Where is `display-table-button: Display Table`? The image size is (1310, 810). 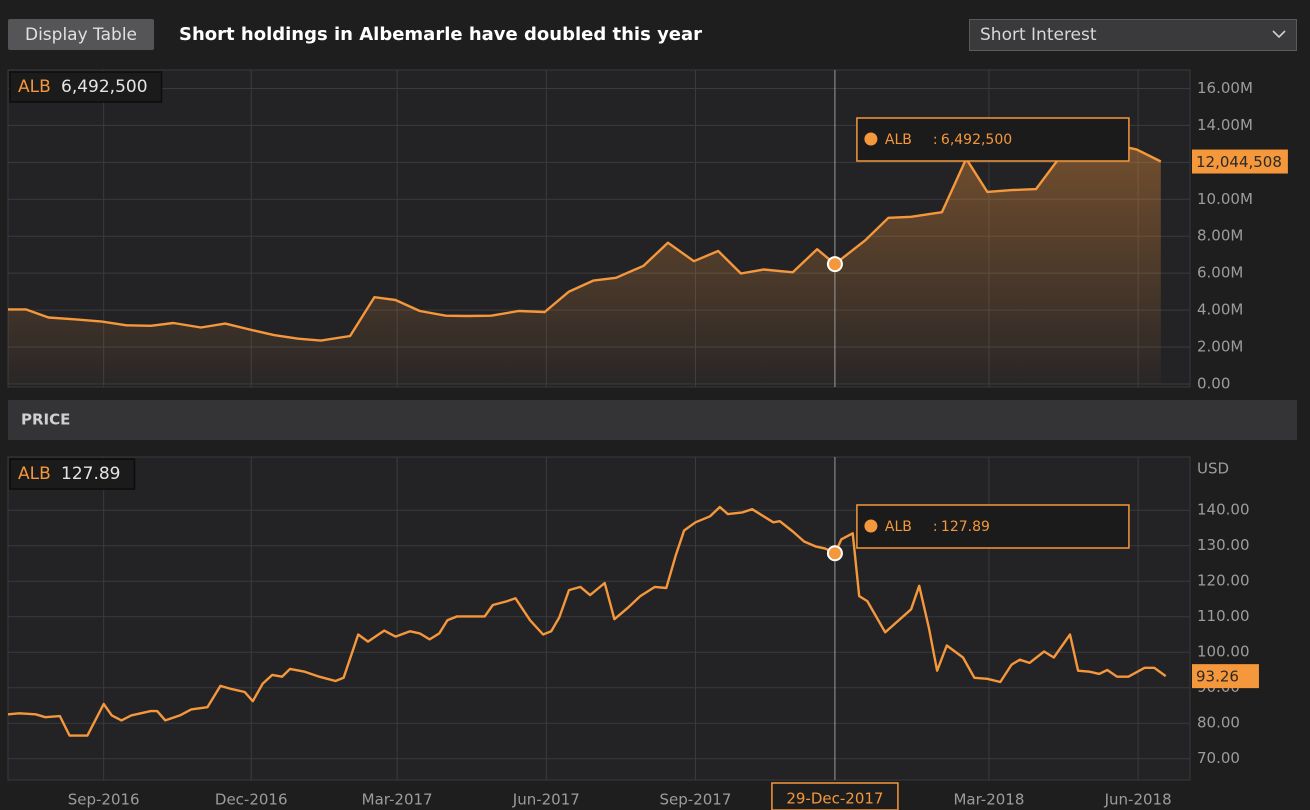
display-table-button: Display Table is located at coordinates (81, 34).